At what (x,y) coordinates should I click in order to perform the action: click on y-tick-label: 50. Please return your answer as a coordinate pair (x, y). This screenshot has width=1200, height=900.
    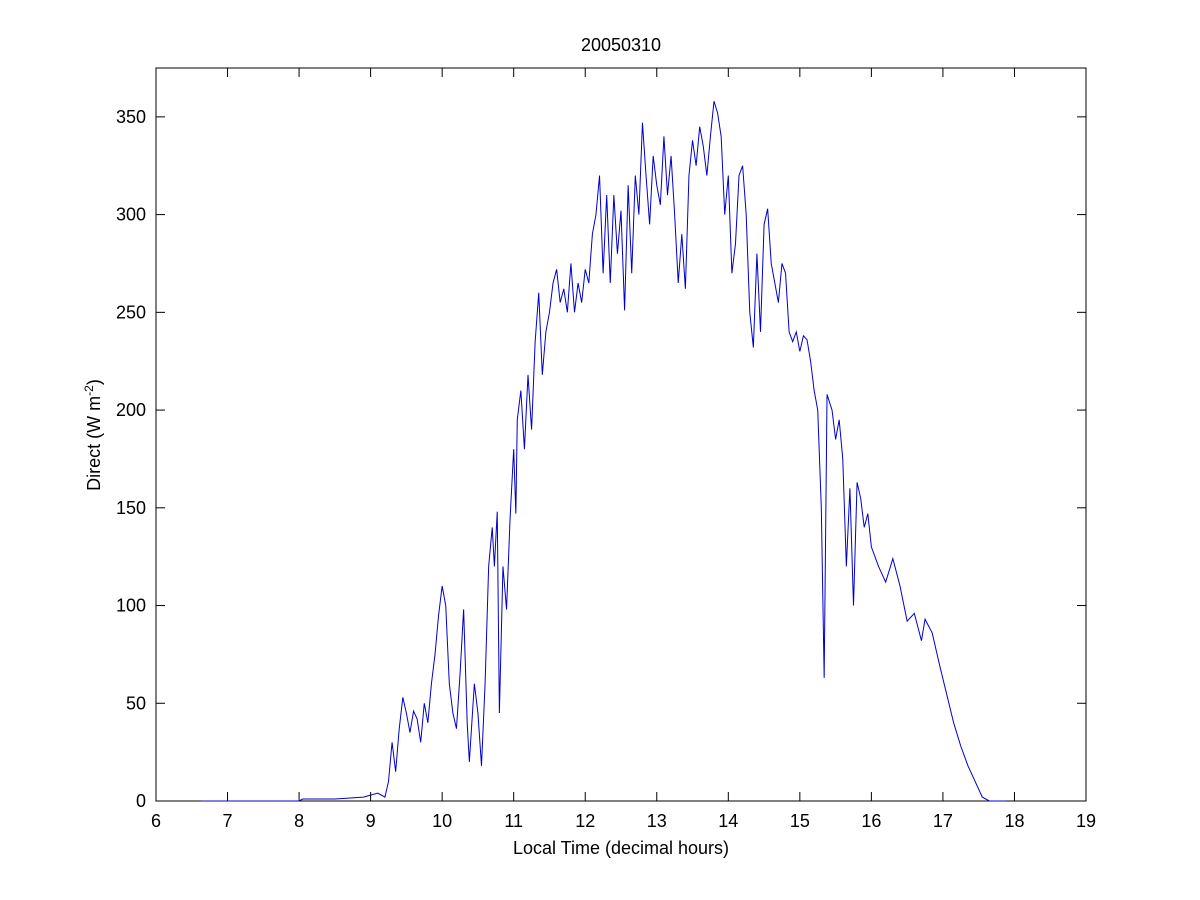
    Looking at the image, I should click on (136, 703).